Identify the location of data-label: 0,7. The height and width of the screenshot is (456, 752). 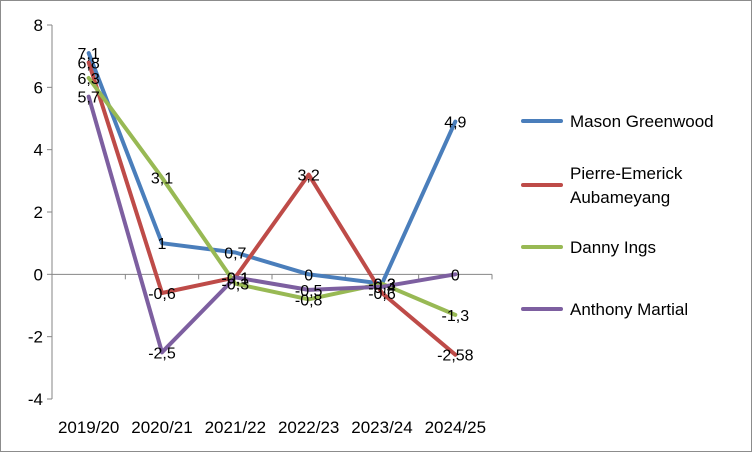
(235, 254).